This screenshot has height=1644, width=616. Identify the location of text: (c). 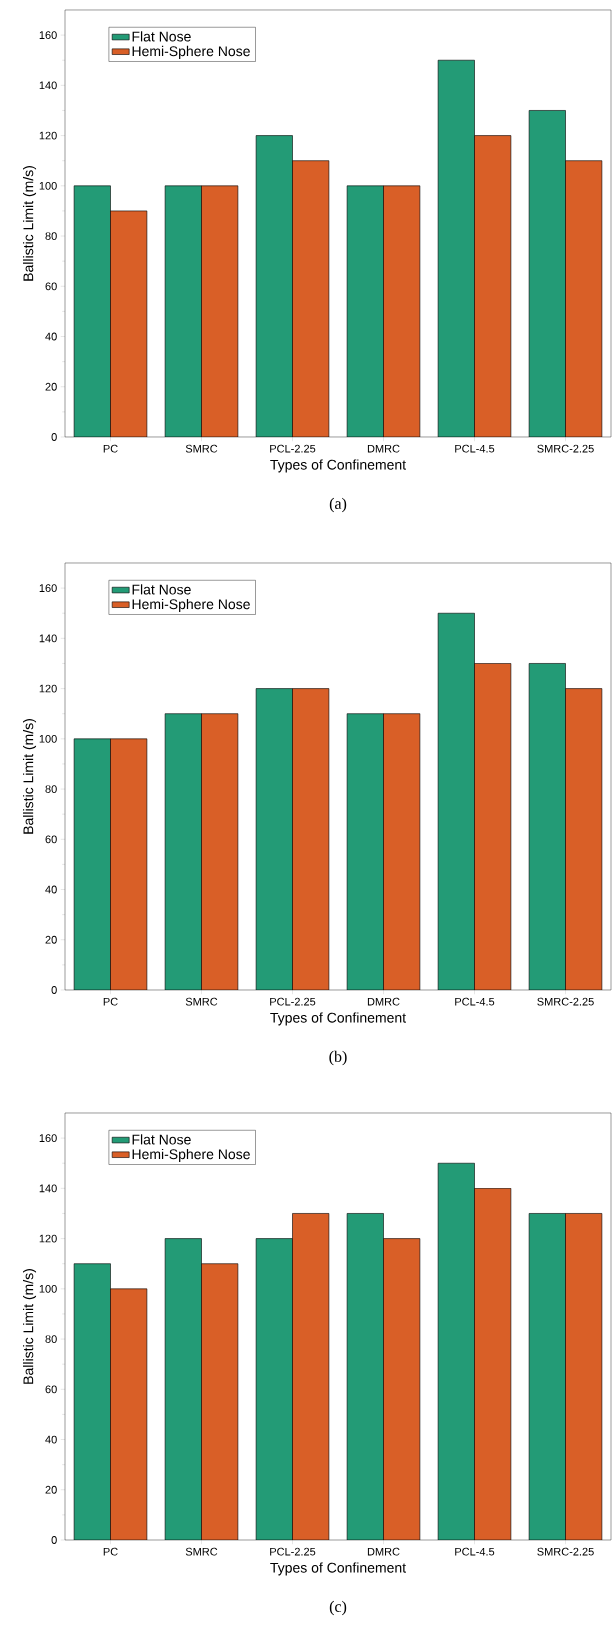
(338, 1608).